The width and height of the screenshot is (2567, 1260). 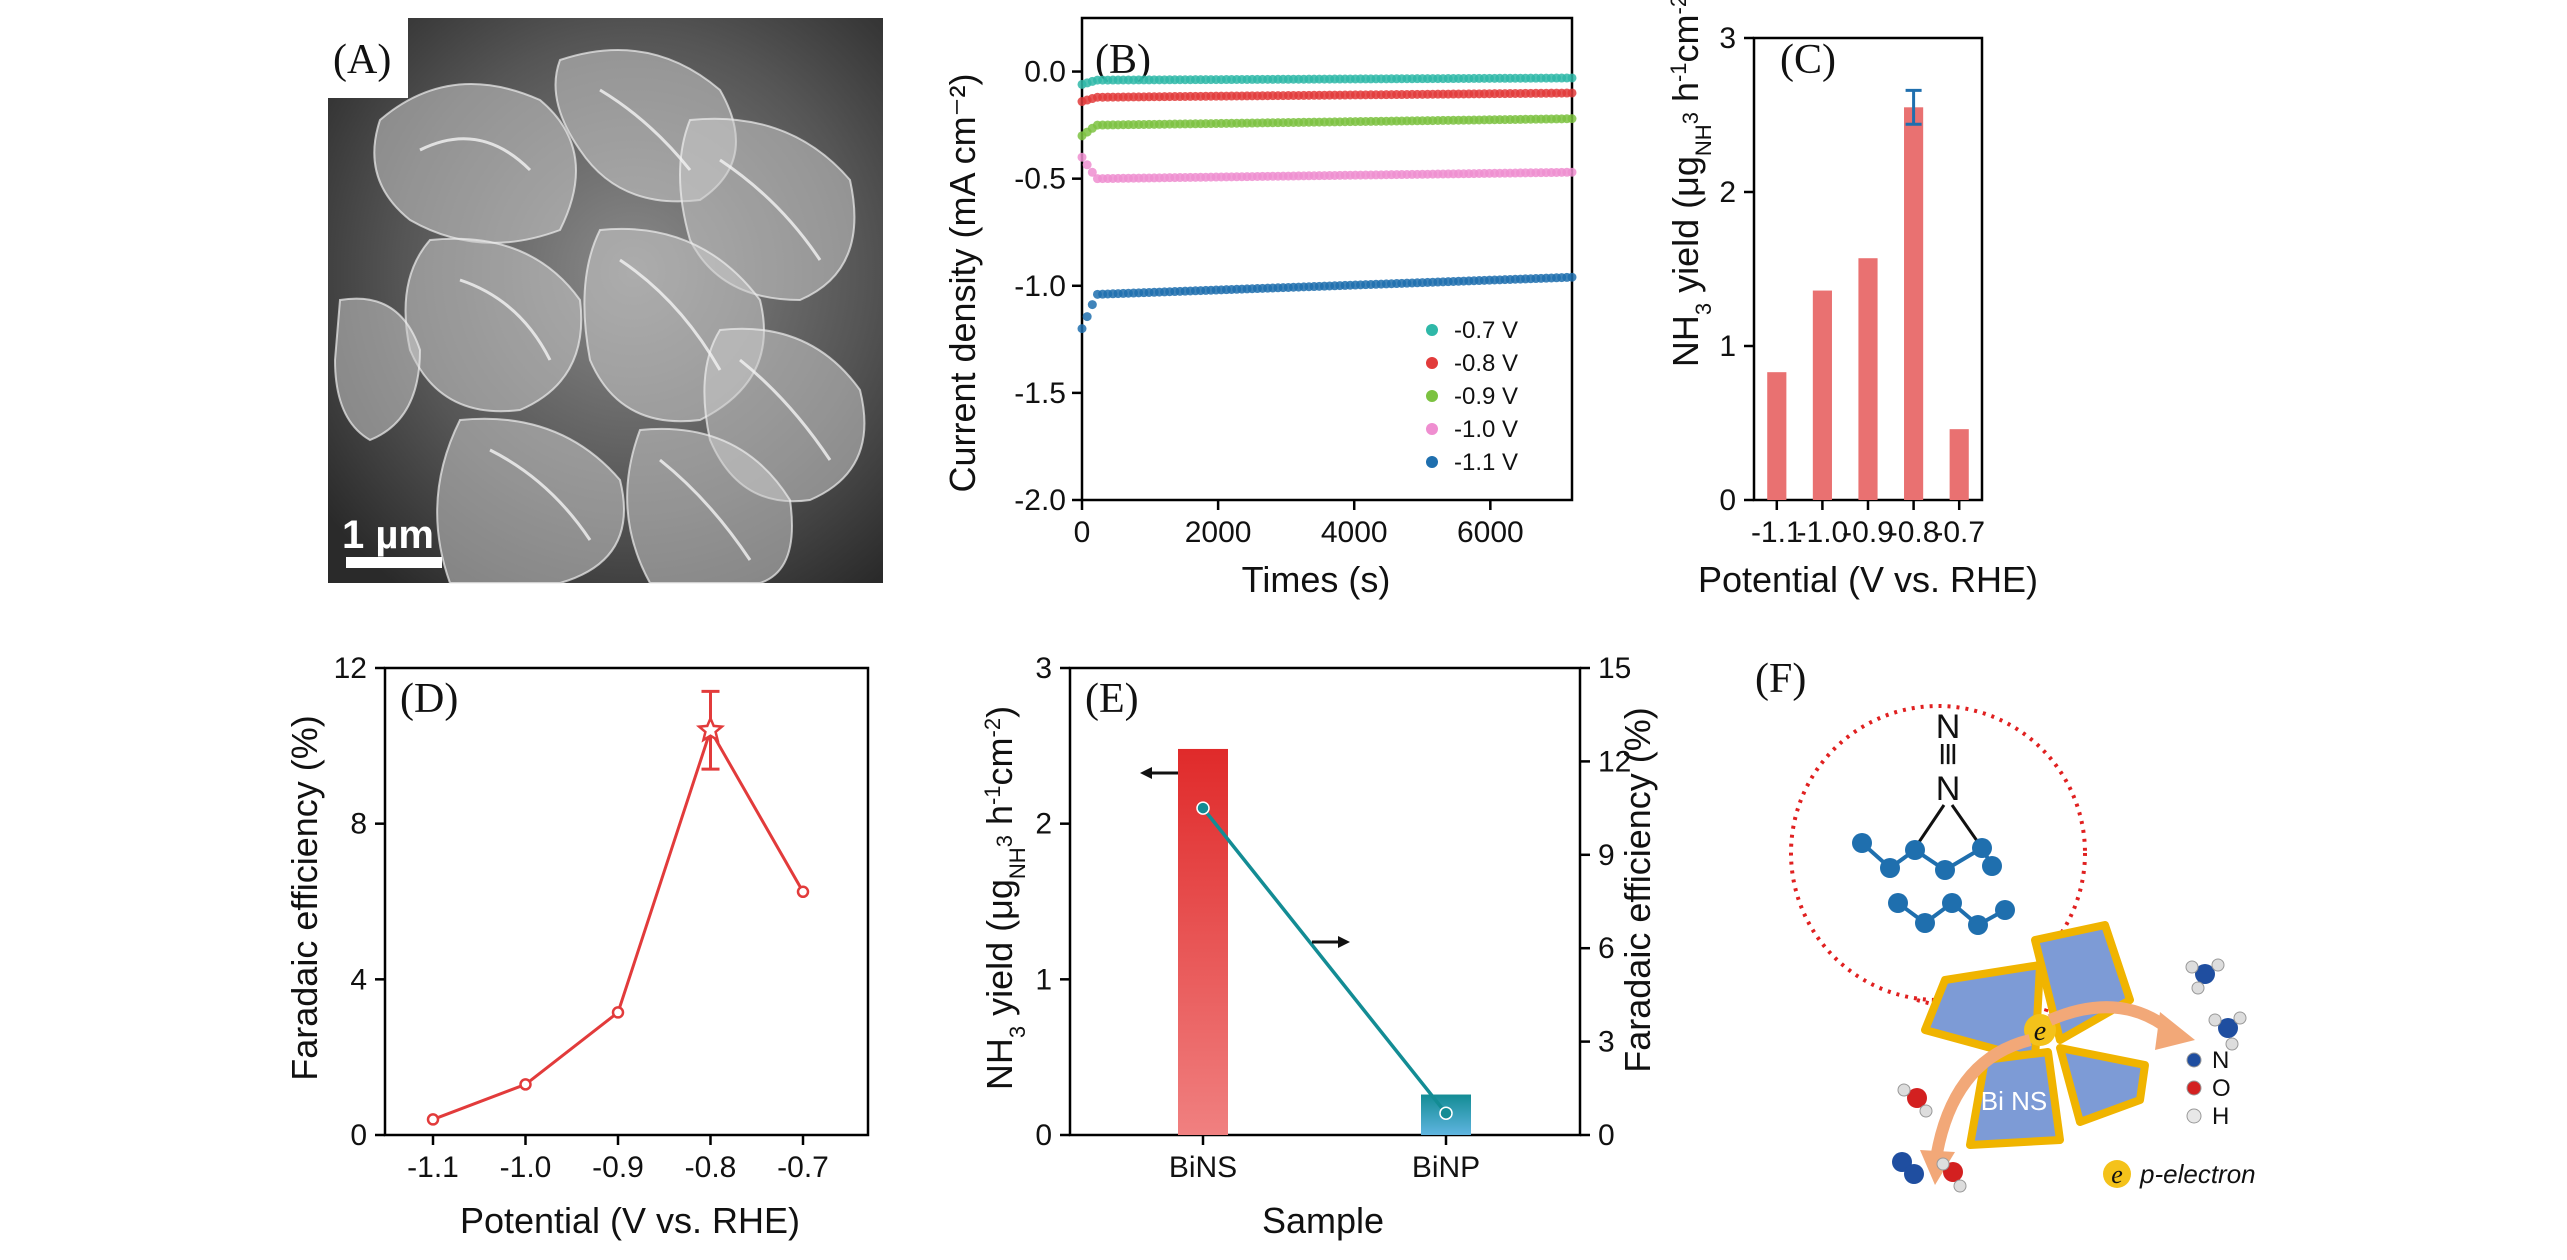 What do you see at coordinates (1572, 93) in the screenshot?
I see `data-point--0.8V` at bounding box center [1572, 93].